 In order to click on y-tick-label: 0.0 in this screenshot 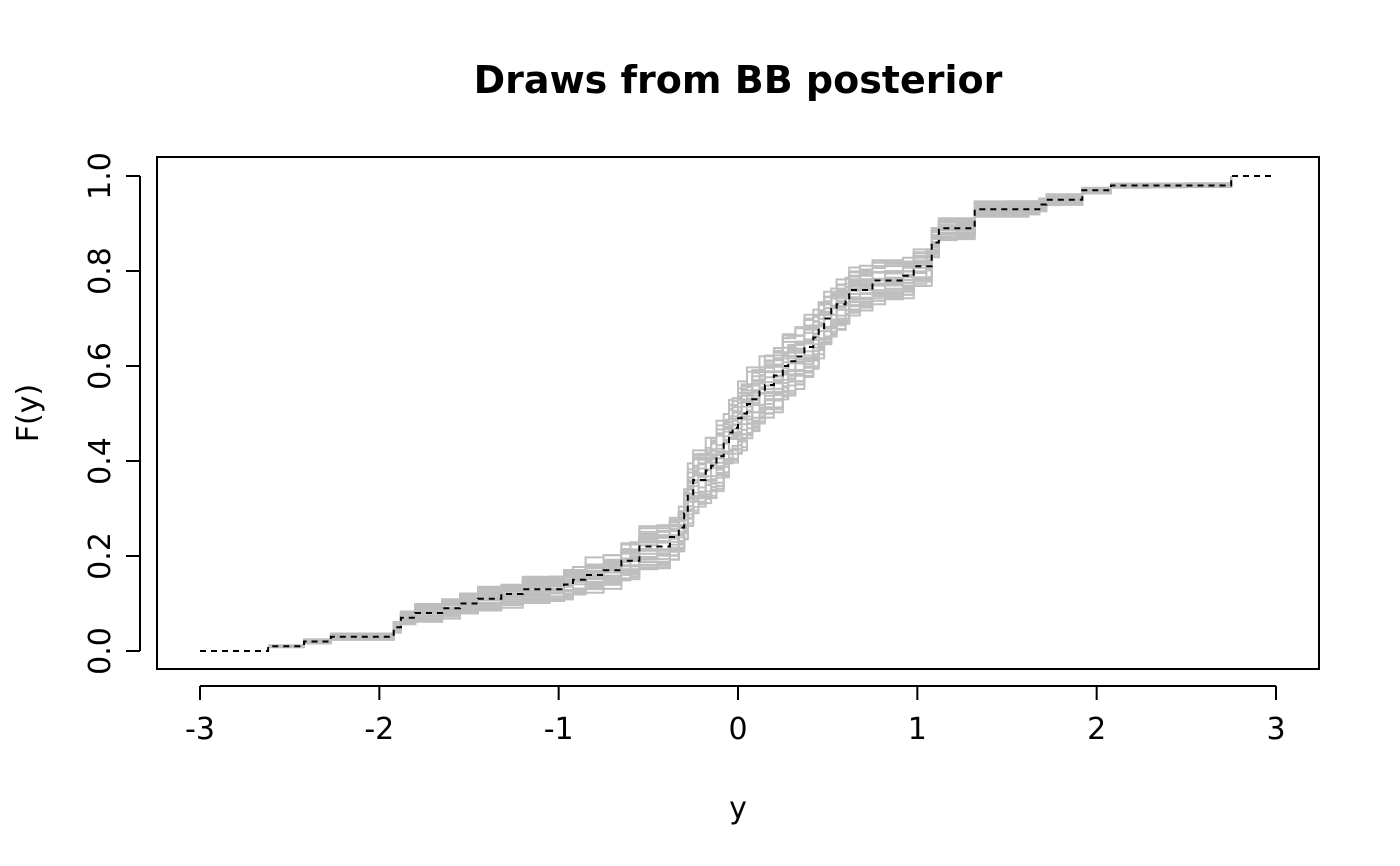, I will do `click(100, 651)`.